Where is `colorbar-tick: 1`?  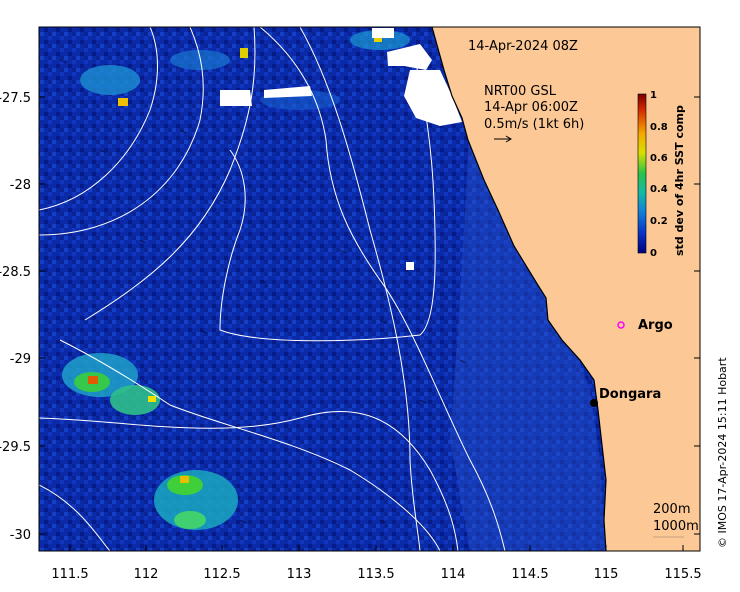
colorbar-tick: 1 is located at coordinates (653, 95).